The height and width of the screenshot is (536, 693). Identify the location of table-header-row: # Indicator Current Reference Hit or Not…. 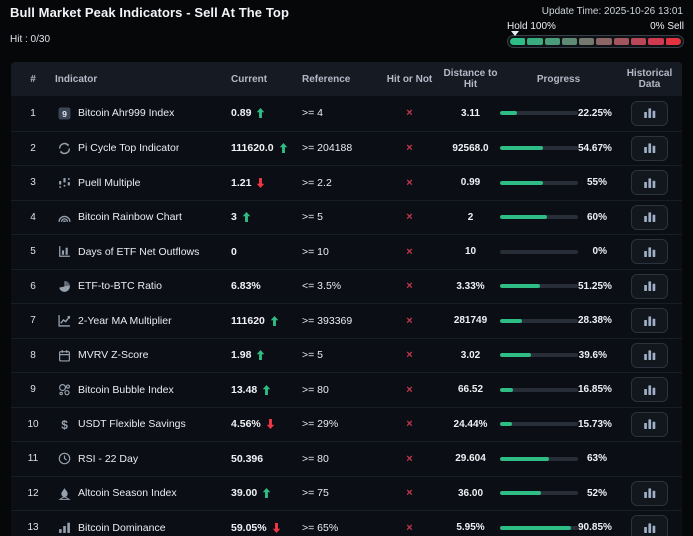
(346, 79).